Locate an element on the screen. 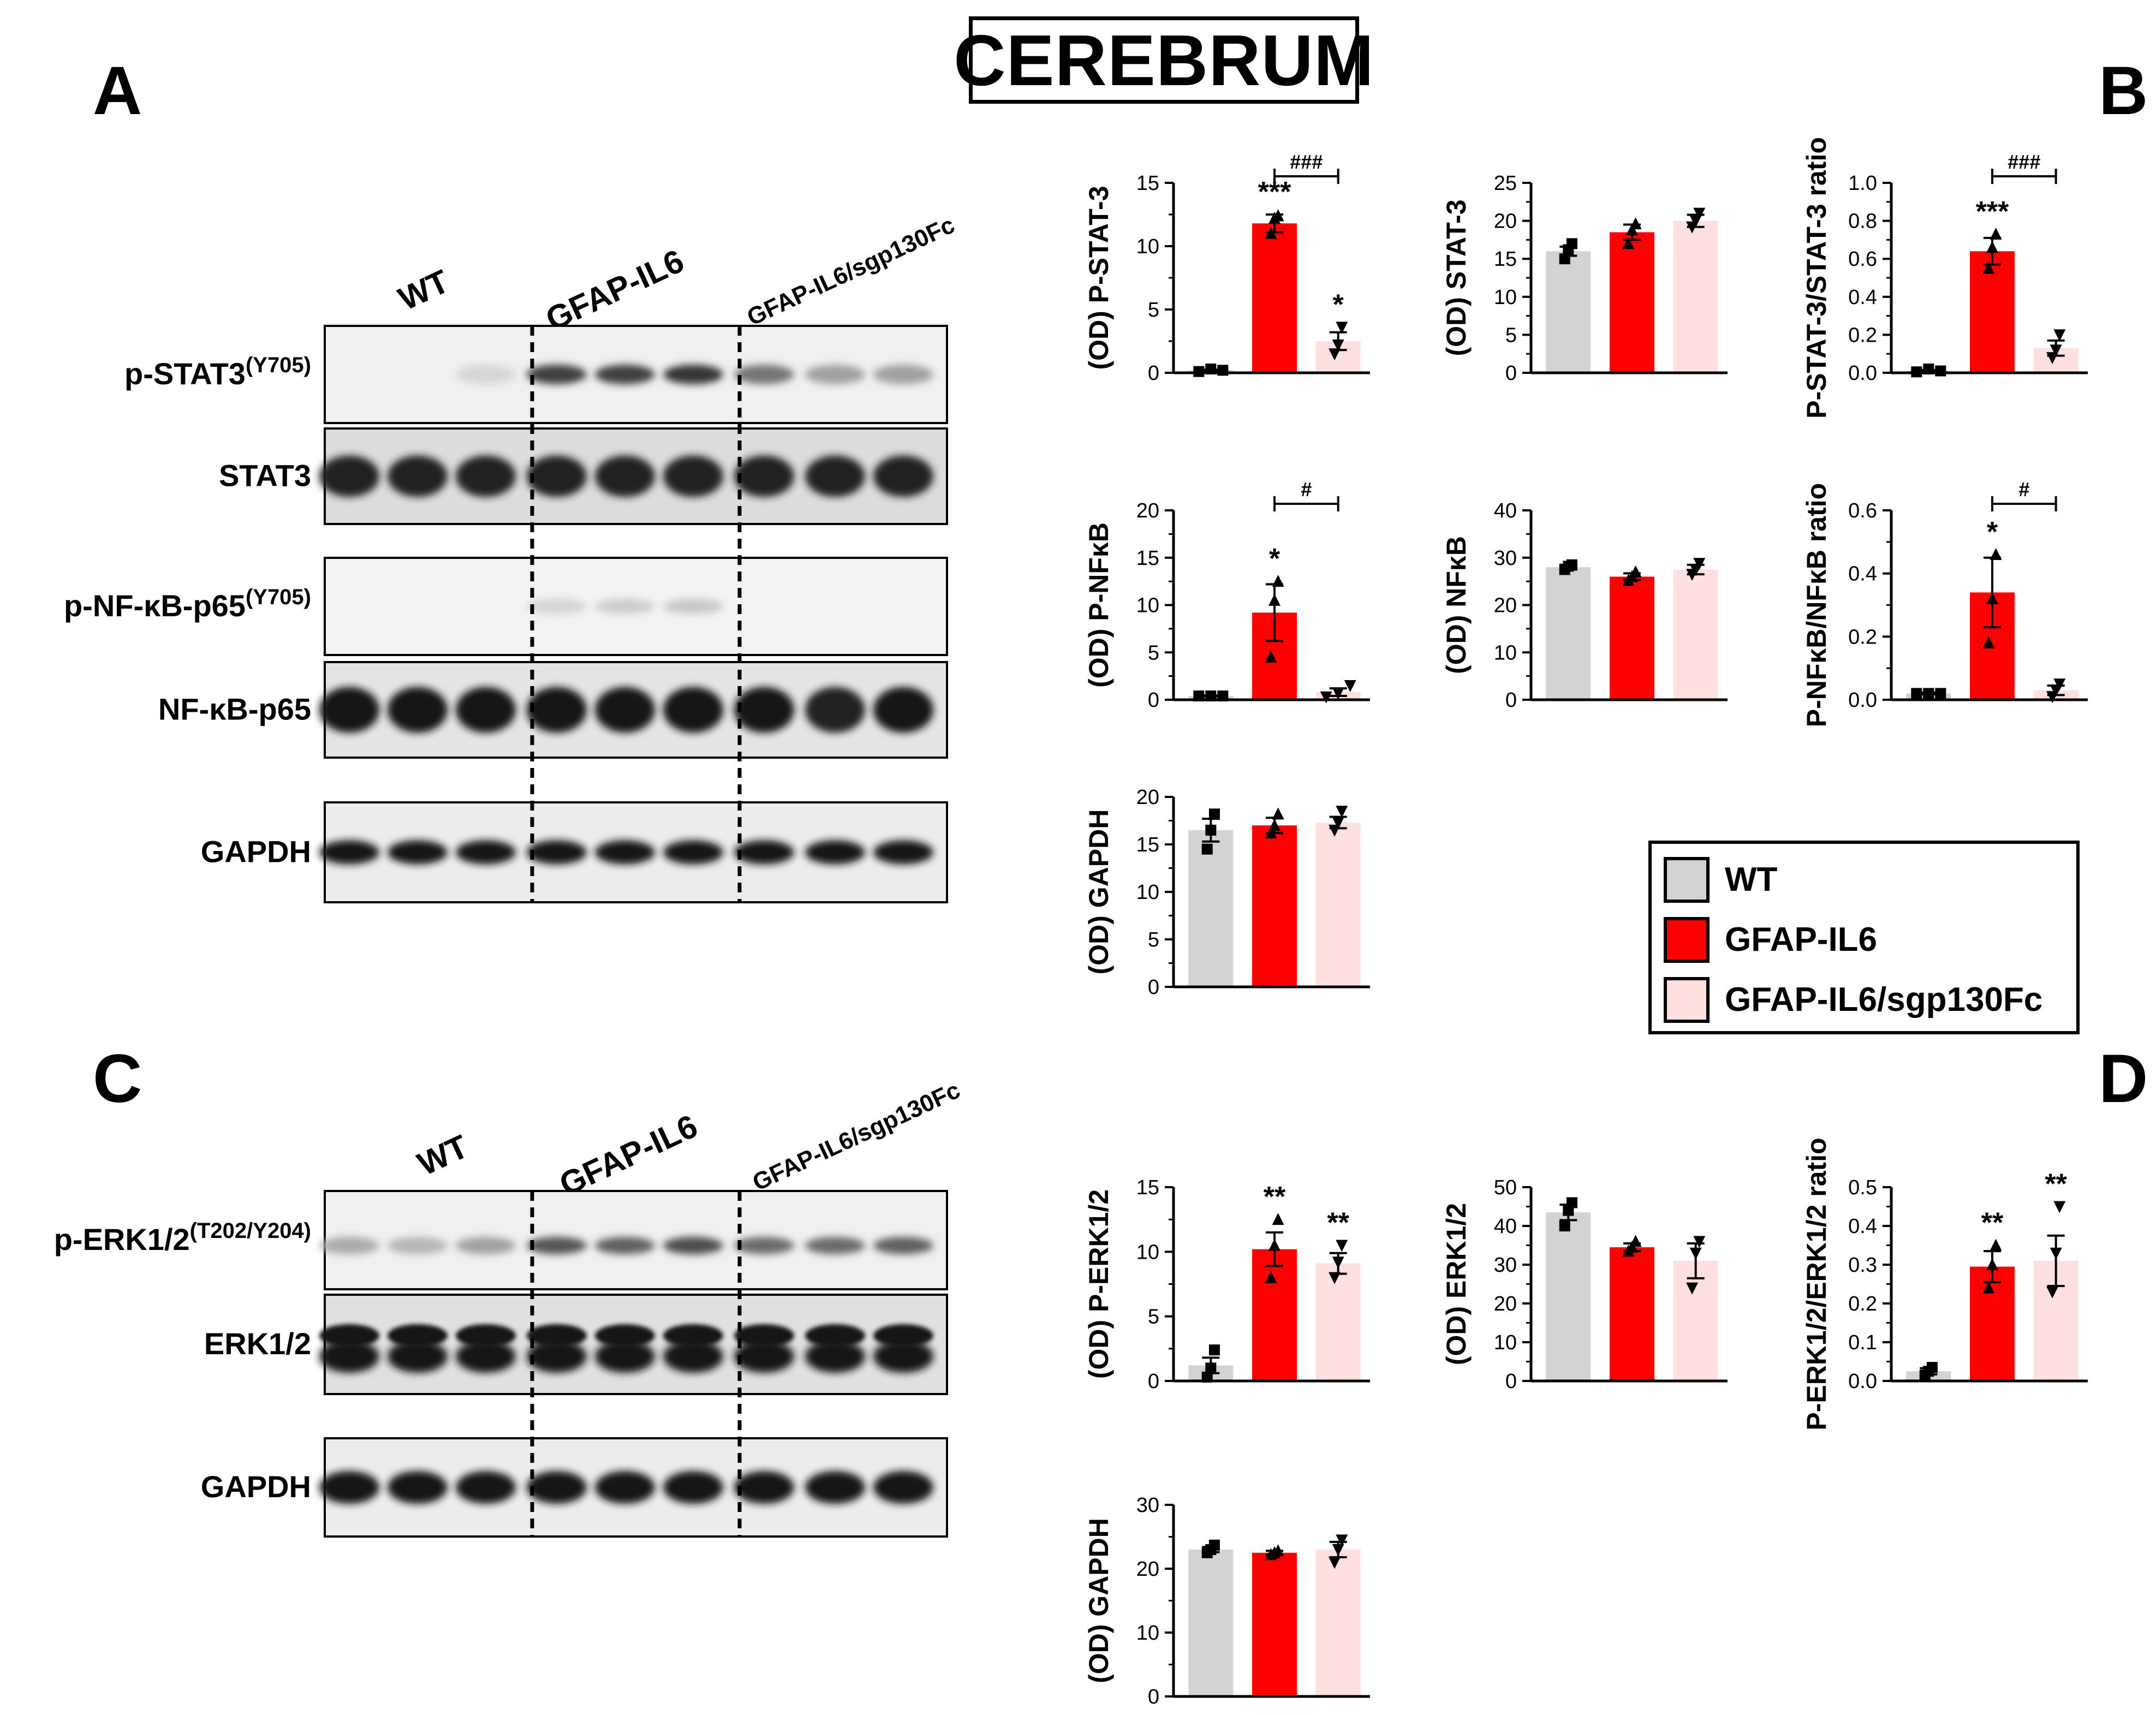 This screenshot has height=1715, width=2156. y-tick-label: 20 is located at coordinates (1147, 1569).